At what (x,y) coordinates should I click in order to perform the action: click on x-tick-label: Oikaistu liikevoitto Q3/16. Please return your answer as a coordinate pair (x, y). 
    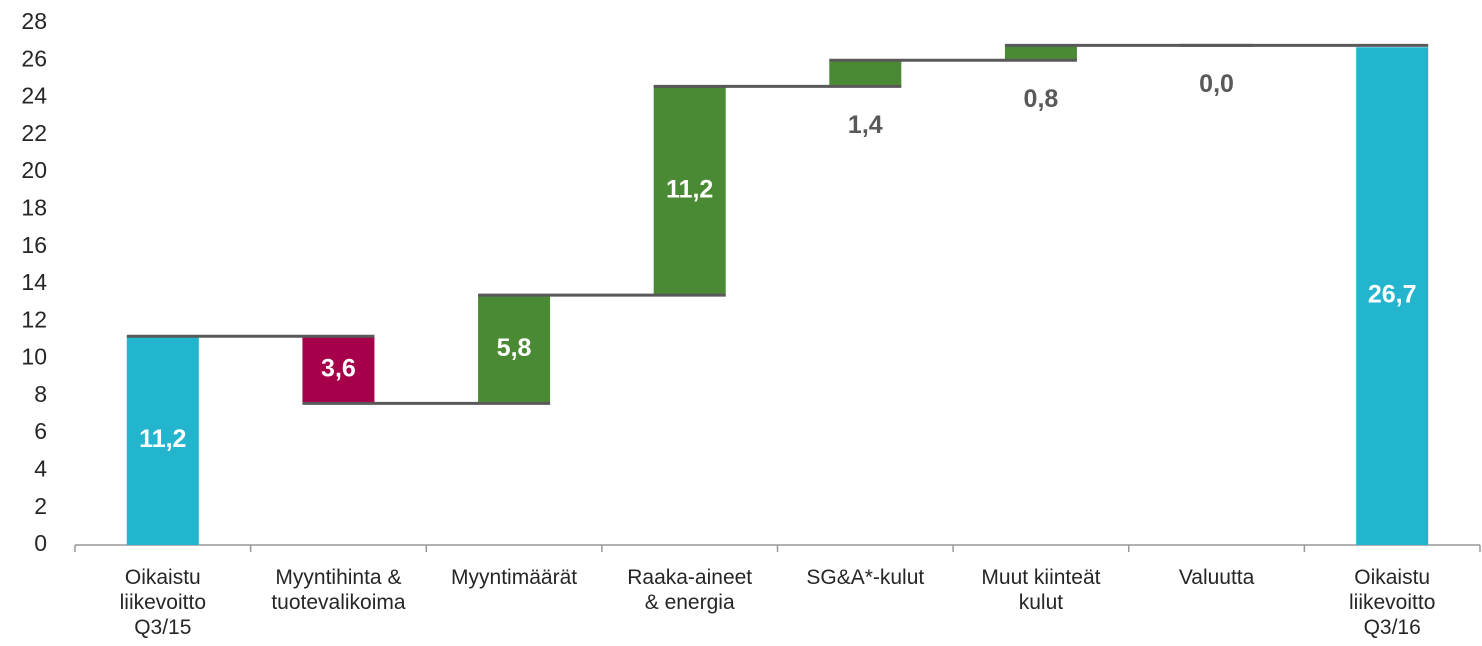
    Looking at the image, I should click on (1392, 602).